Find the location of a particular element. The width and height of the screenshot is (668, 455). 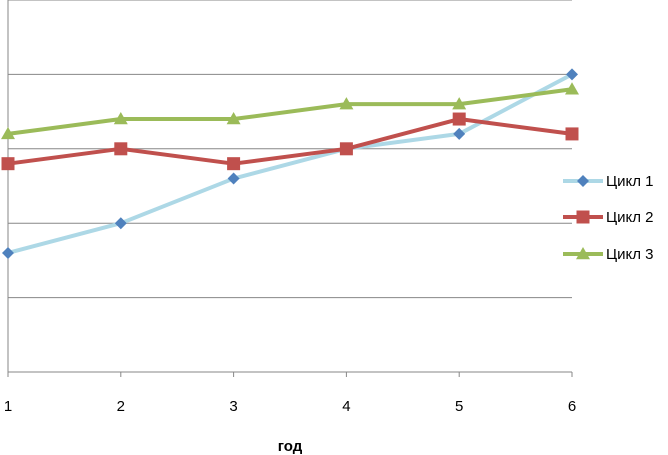

x-tick-label-5: 5 is located at coordinates (459, 406).